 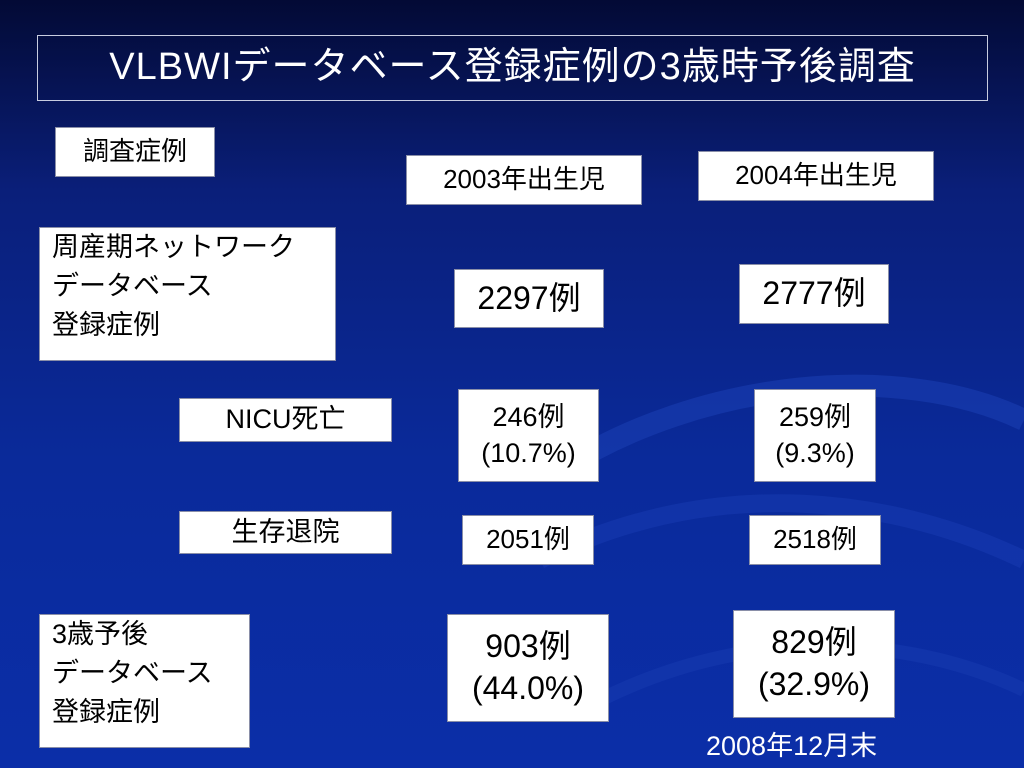 I want to click on study-cases-label: 調査症例, so click(x=135, y=152).